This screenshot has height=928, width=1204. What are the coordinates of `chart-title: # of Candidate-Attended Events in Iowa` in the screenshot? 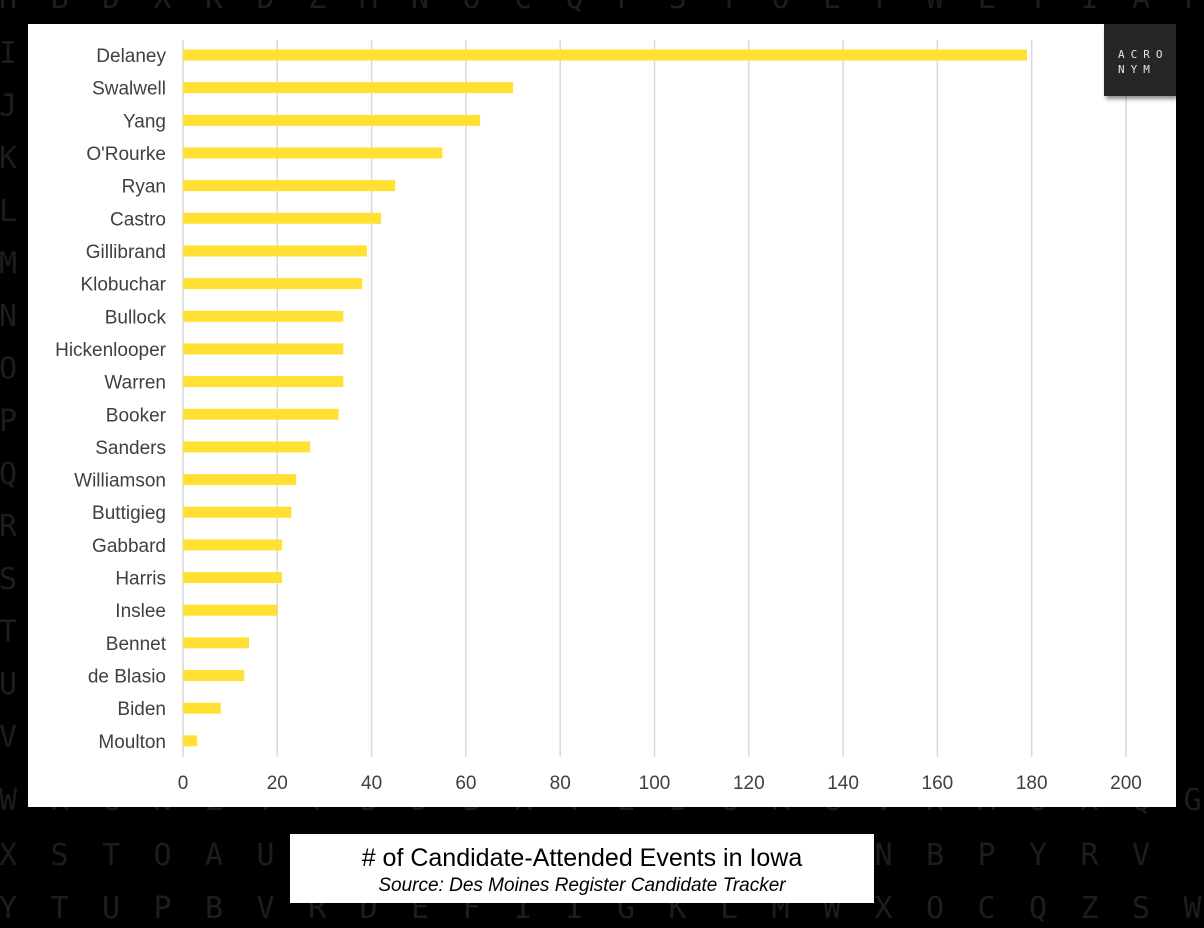 It's located at (582, 858).